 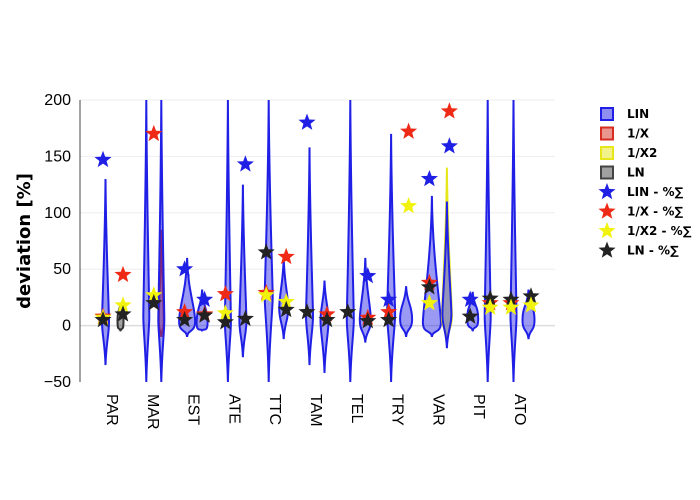 What do you see at coordinates (655, 192) in the screenshot?
I see `legend-label: LIN - %∑` at bounding box center [655, 192].